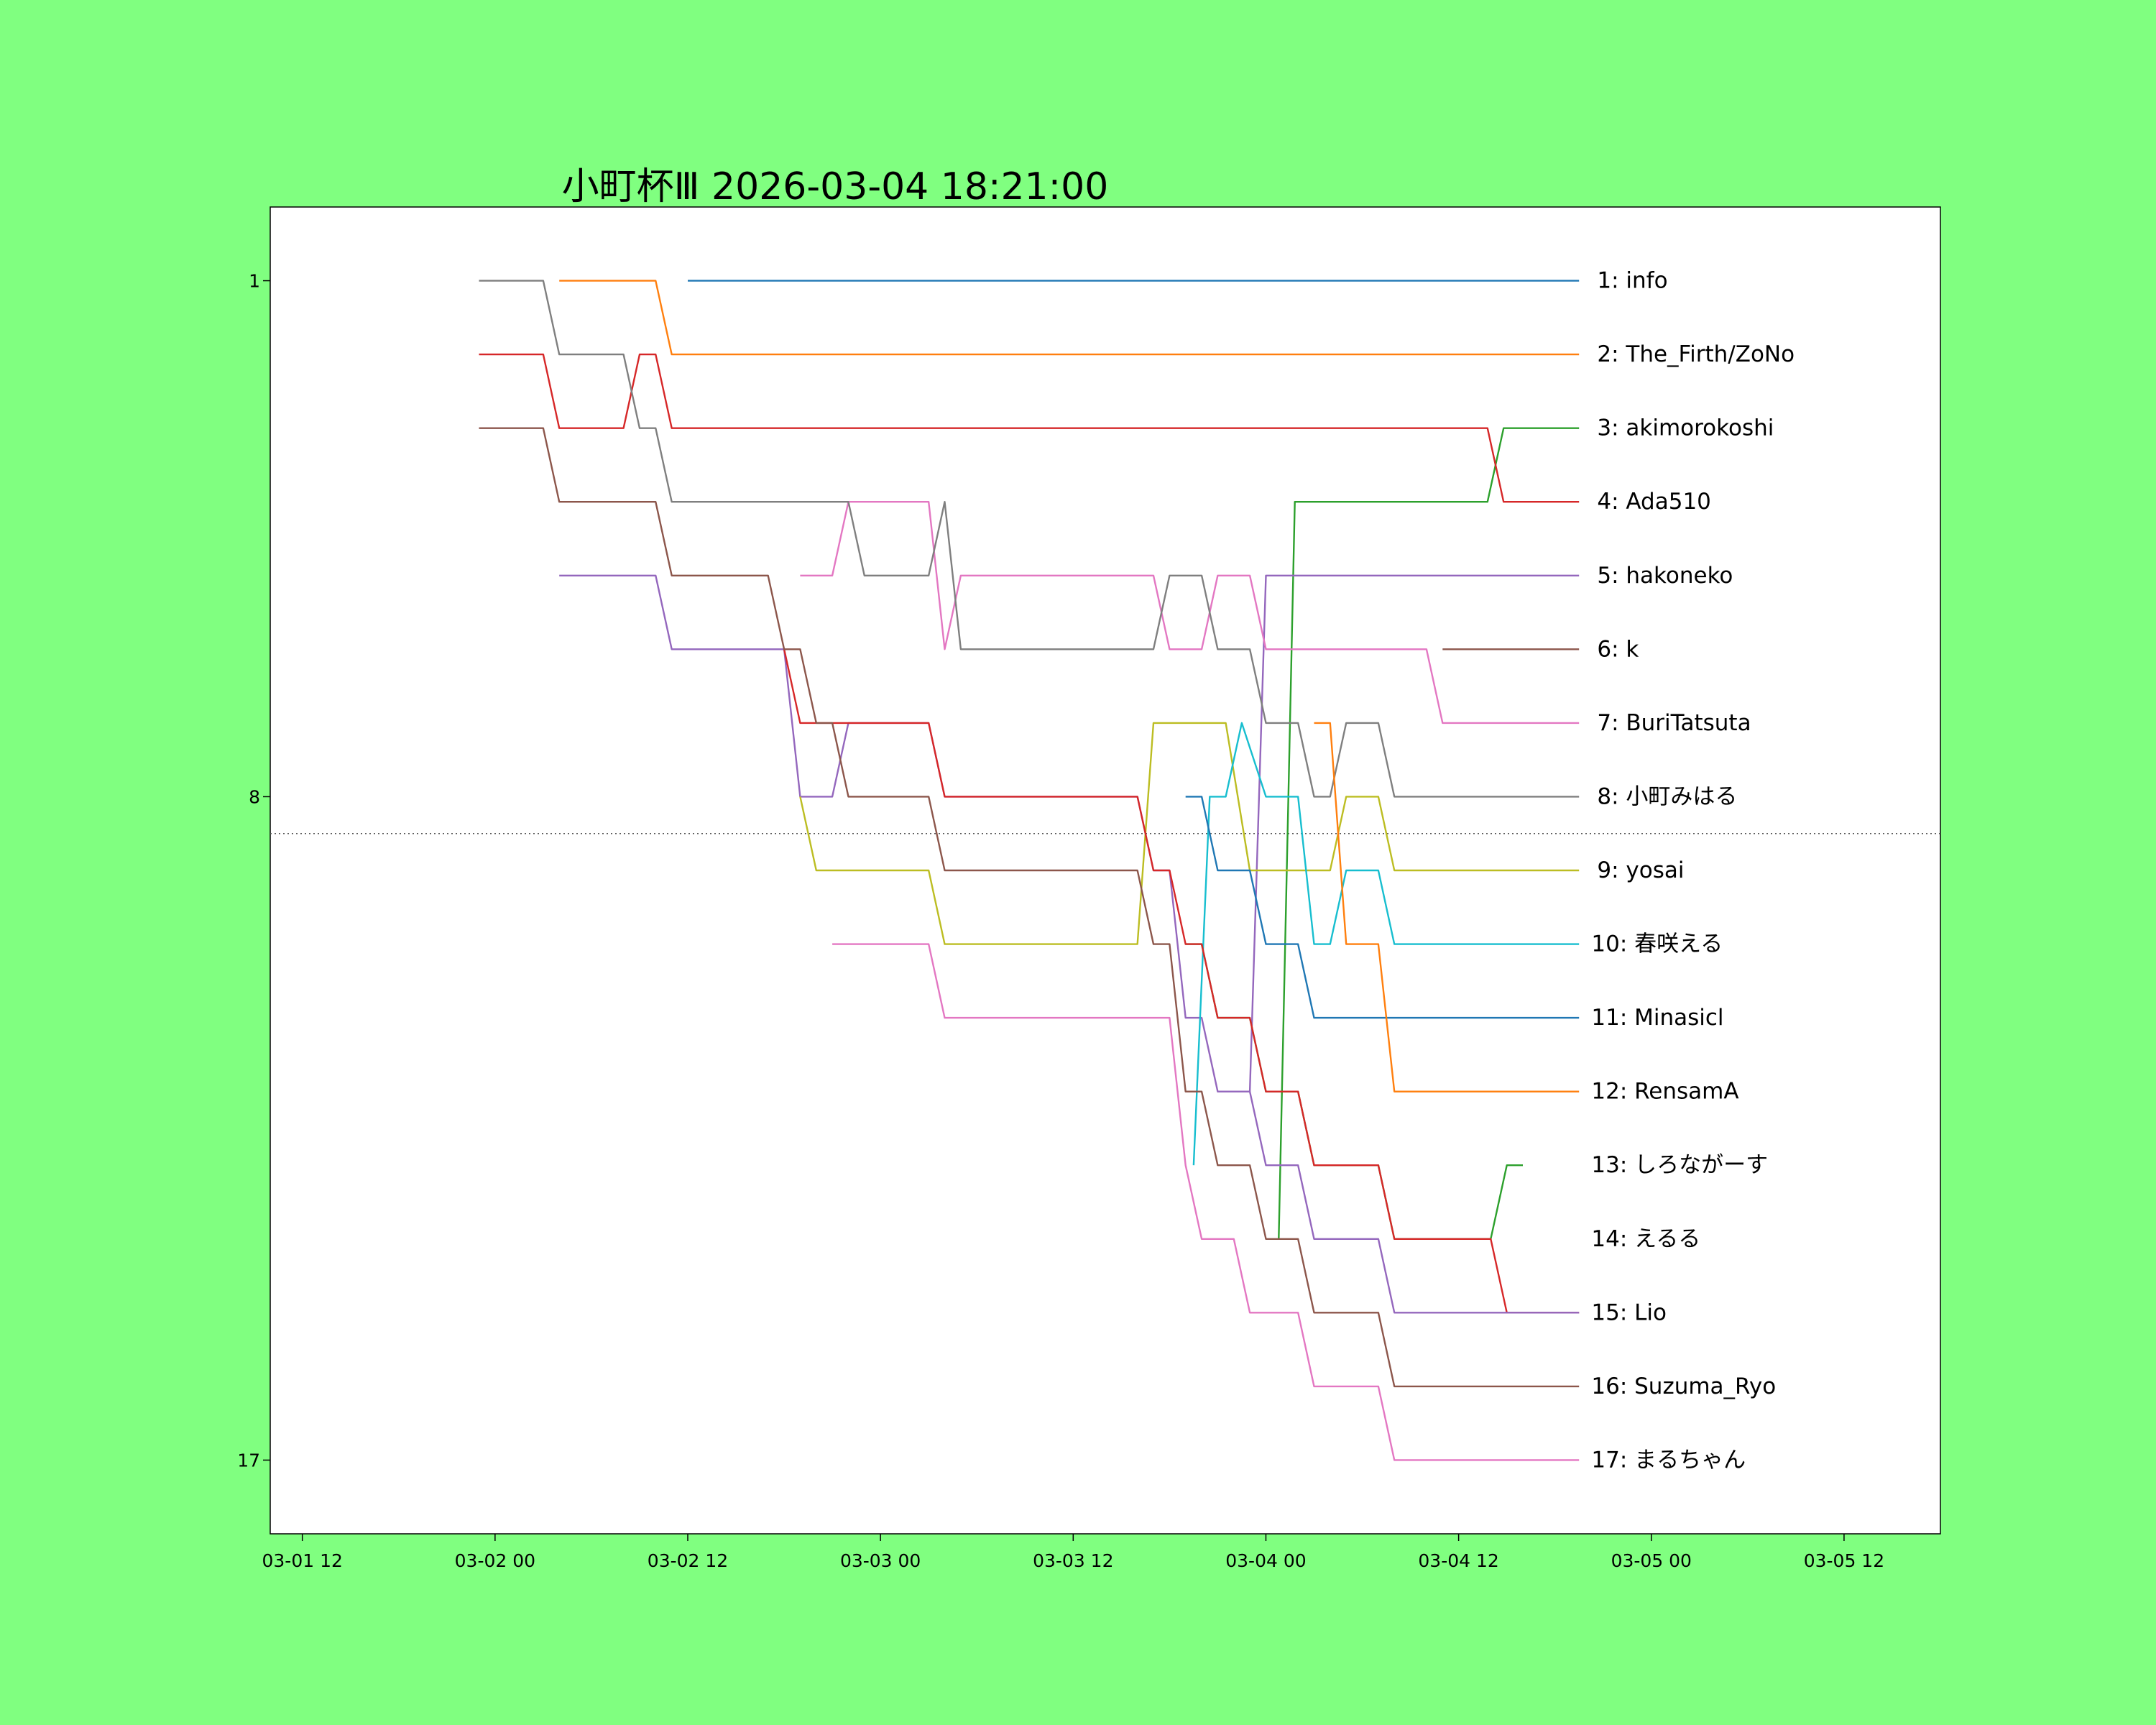 This screenshot has height=1725, width=2156. What do you see at coordinates (688, 1560) in the screenshot?
I see `x-tick-label: 03-02 12` at bounding box center [688, 1560].